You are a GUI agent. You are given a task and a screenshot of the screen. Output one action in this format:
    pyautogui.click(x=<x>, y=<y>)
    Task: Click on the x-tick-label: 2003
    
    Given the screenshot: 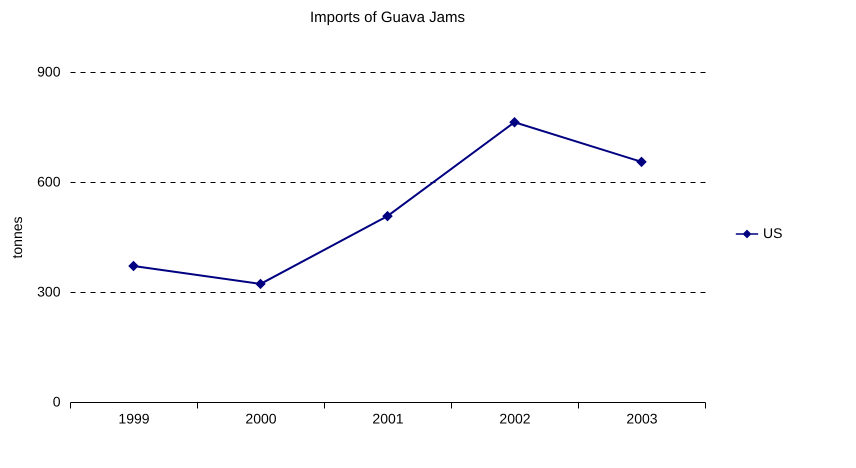 What is the action you would take?
    pyautogui.click(x=642, y=418)
    